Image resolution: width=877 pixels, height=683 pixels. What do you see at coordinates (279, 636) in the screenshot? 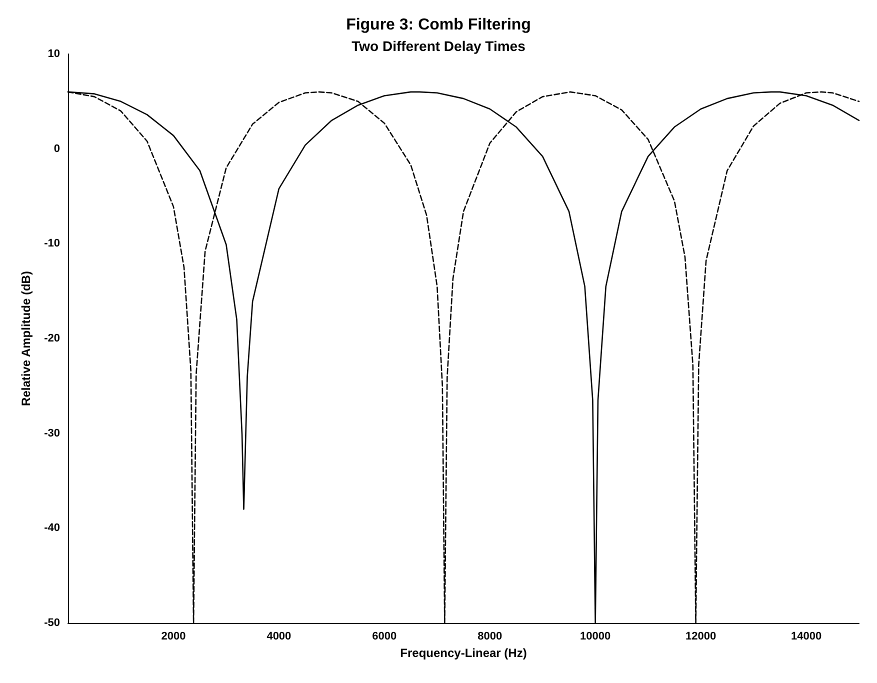
I see `x-tick-label: 4000` at bounding box center [279, 636].